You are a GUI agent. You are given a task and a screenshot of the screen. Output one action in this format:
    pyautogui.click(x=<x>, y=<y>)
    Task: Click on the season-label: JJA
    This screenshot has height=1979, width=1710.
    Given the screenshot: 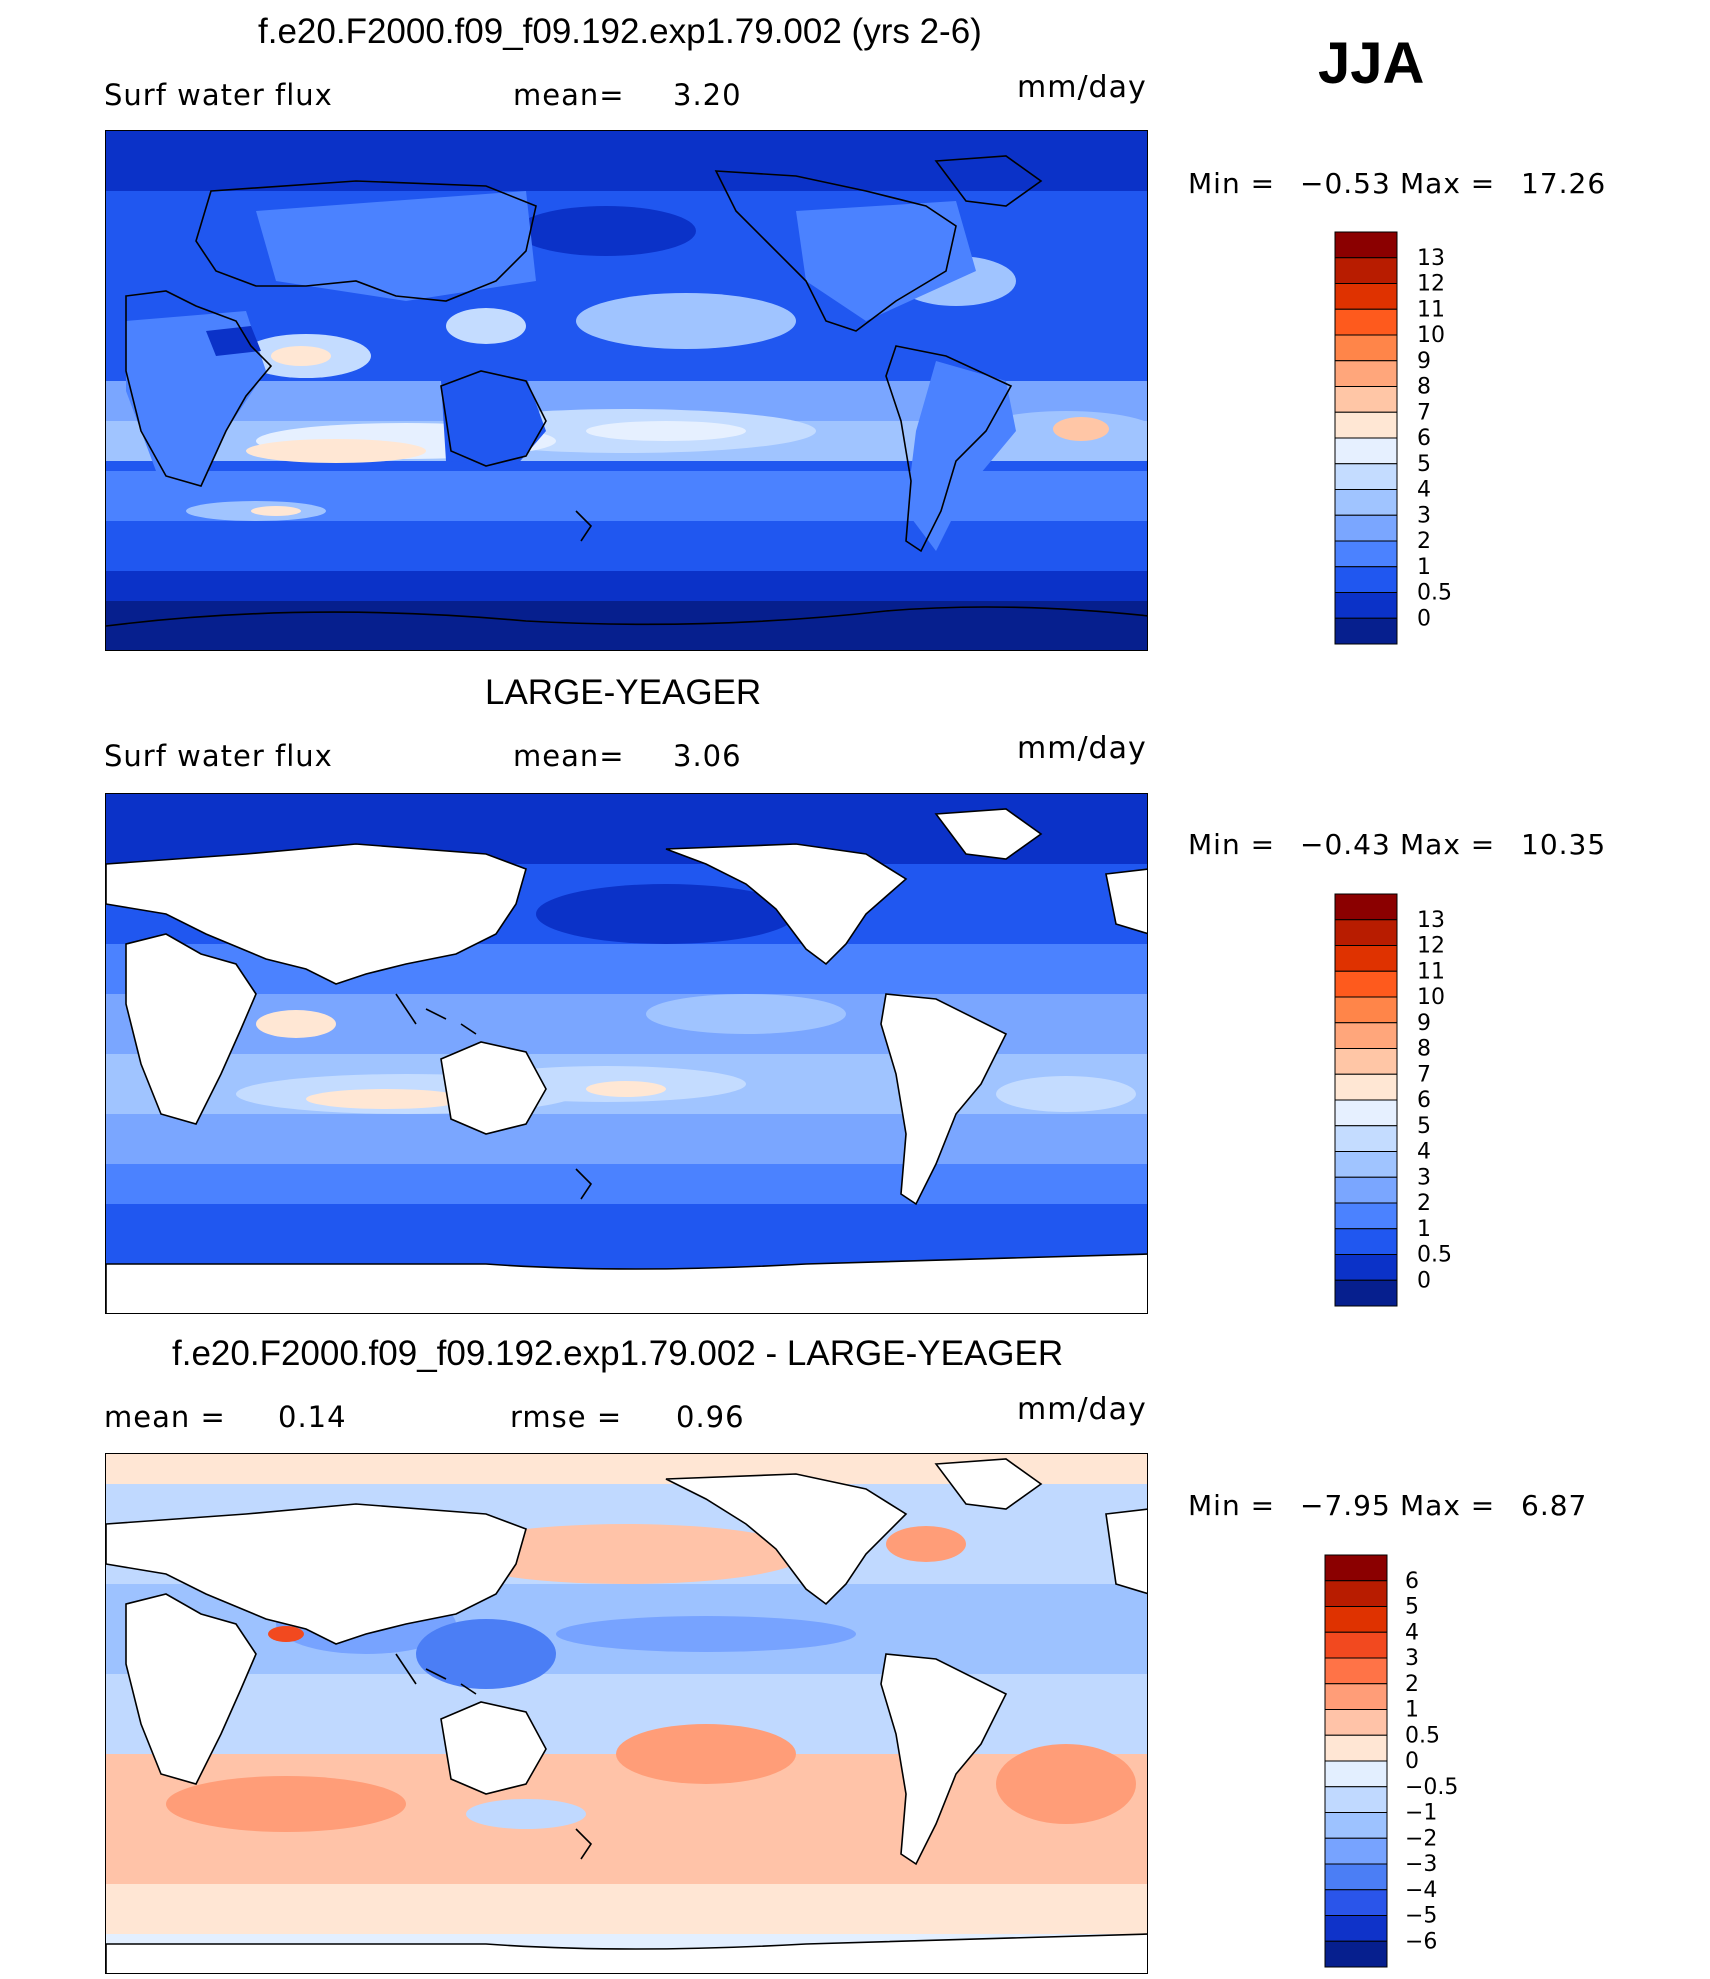 What is the action you would take?
    pyautogui.click(x=1371, y=63)
    